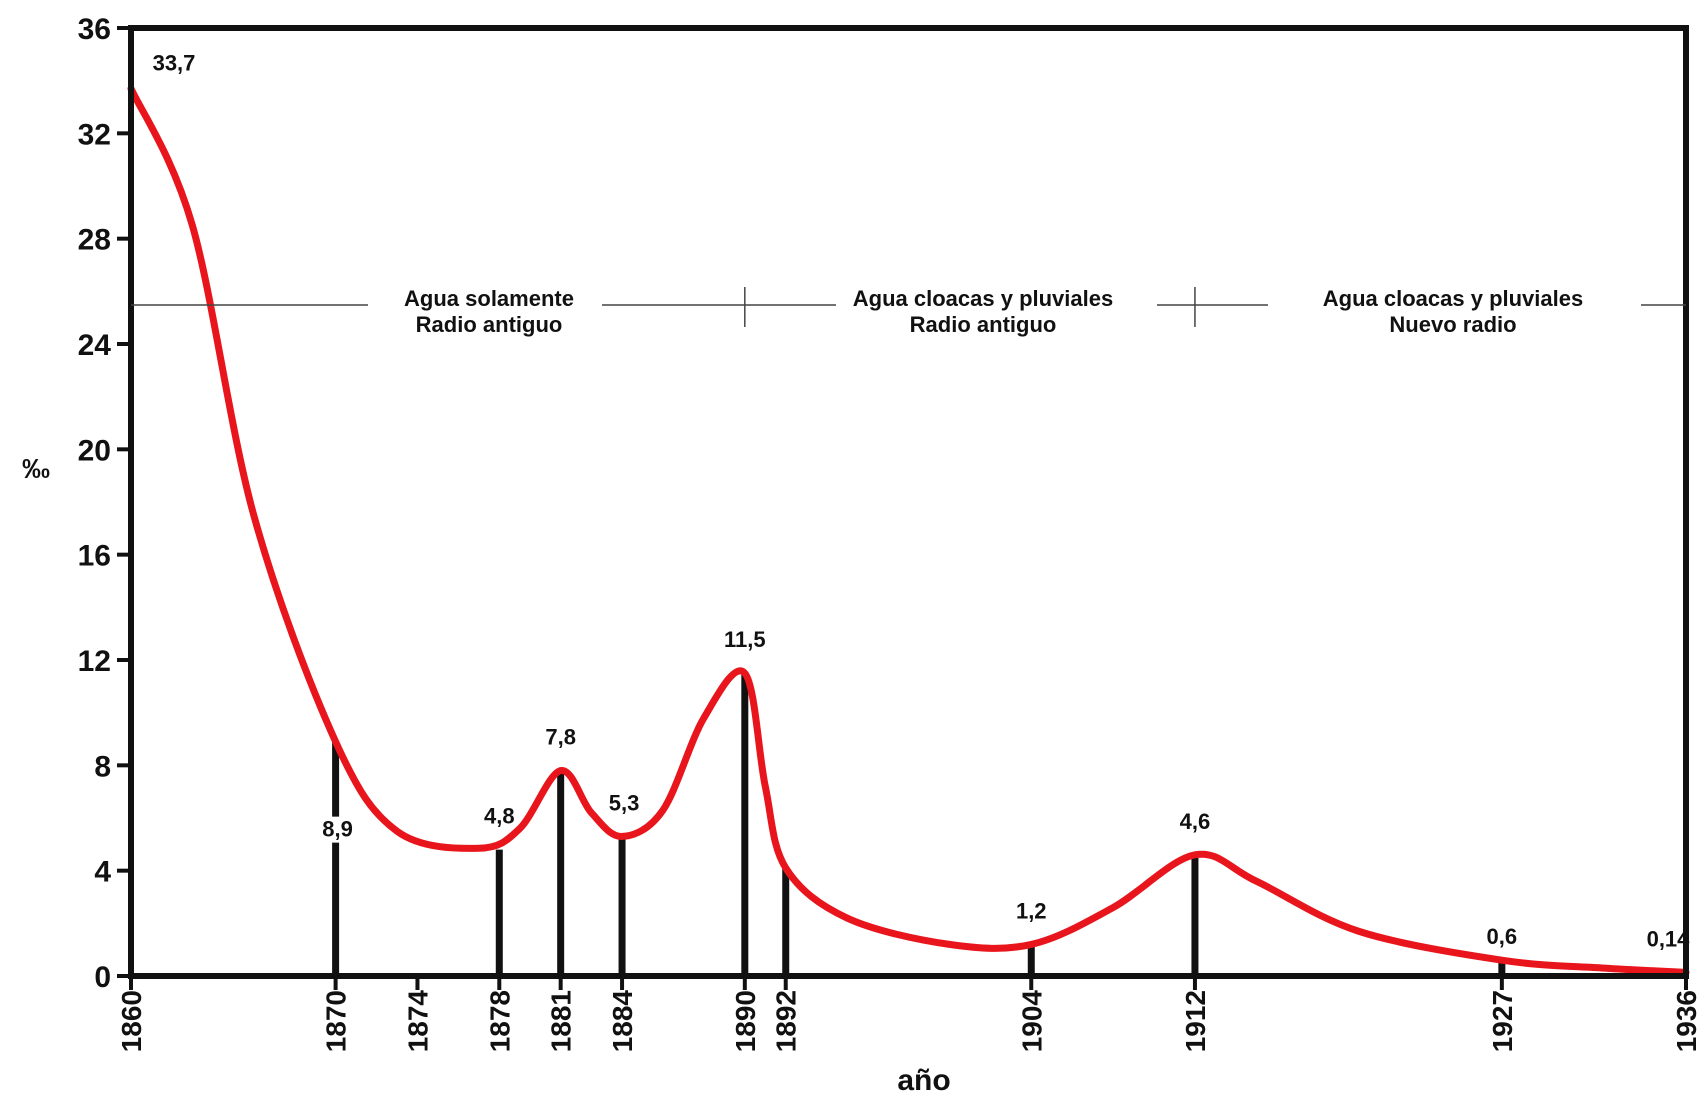  Describe the element at coordinates (1502, 936) in the screenshot. I see `data-label: 0,6` at that location.